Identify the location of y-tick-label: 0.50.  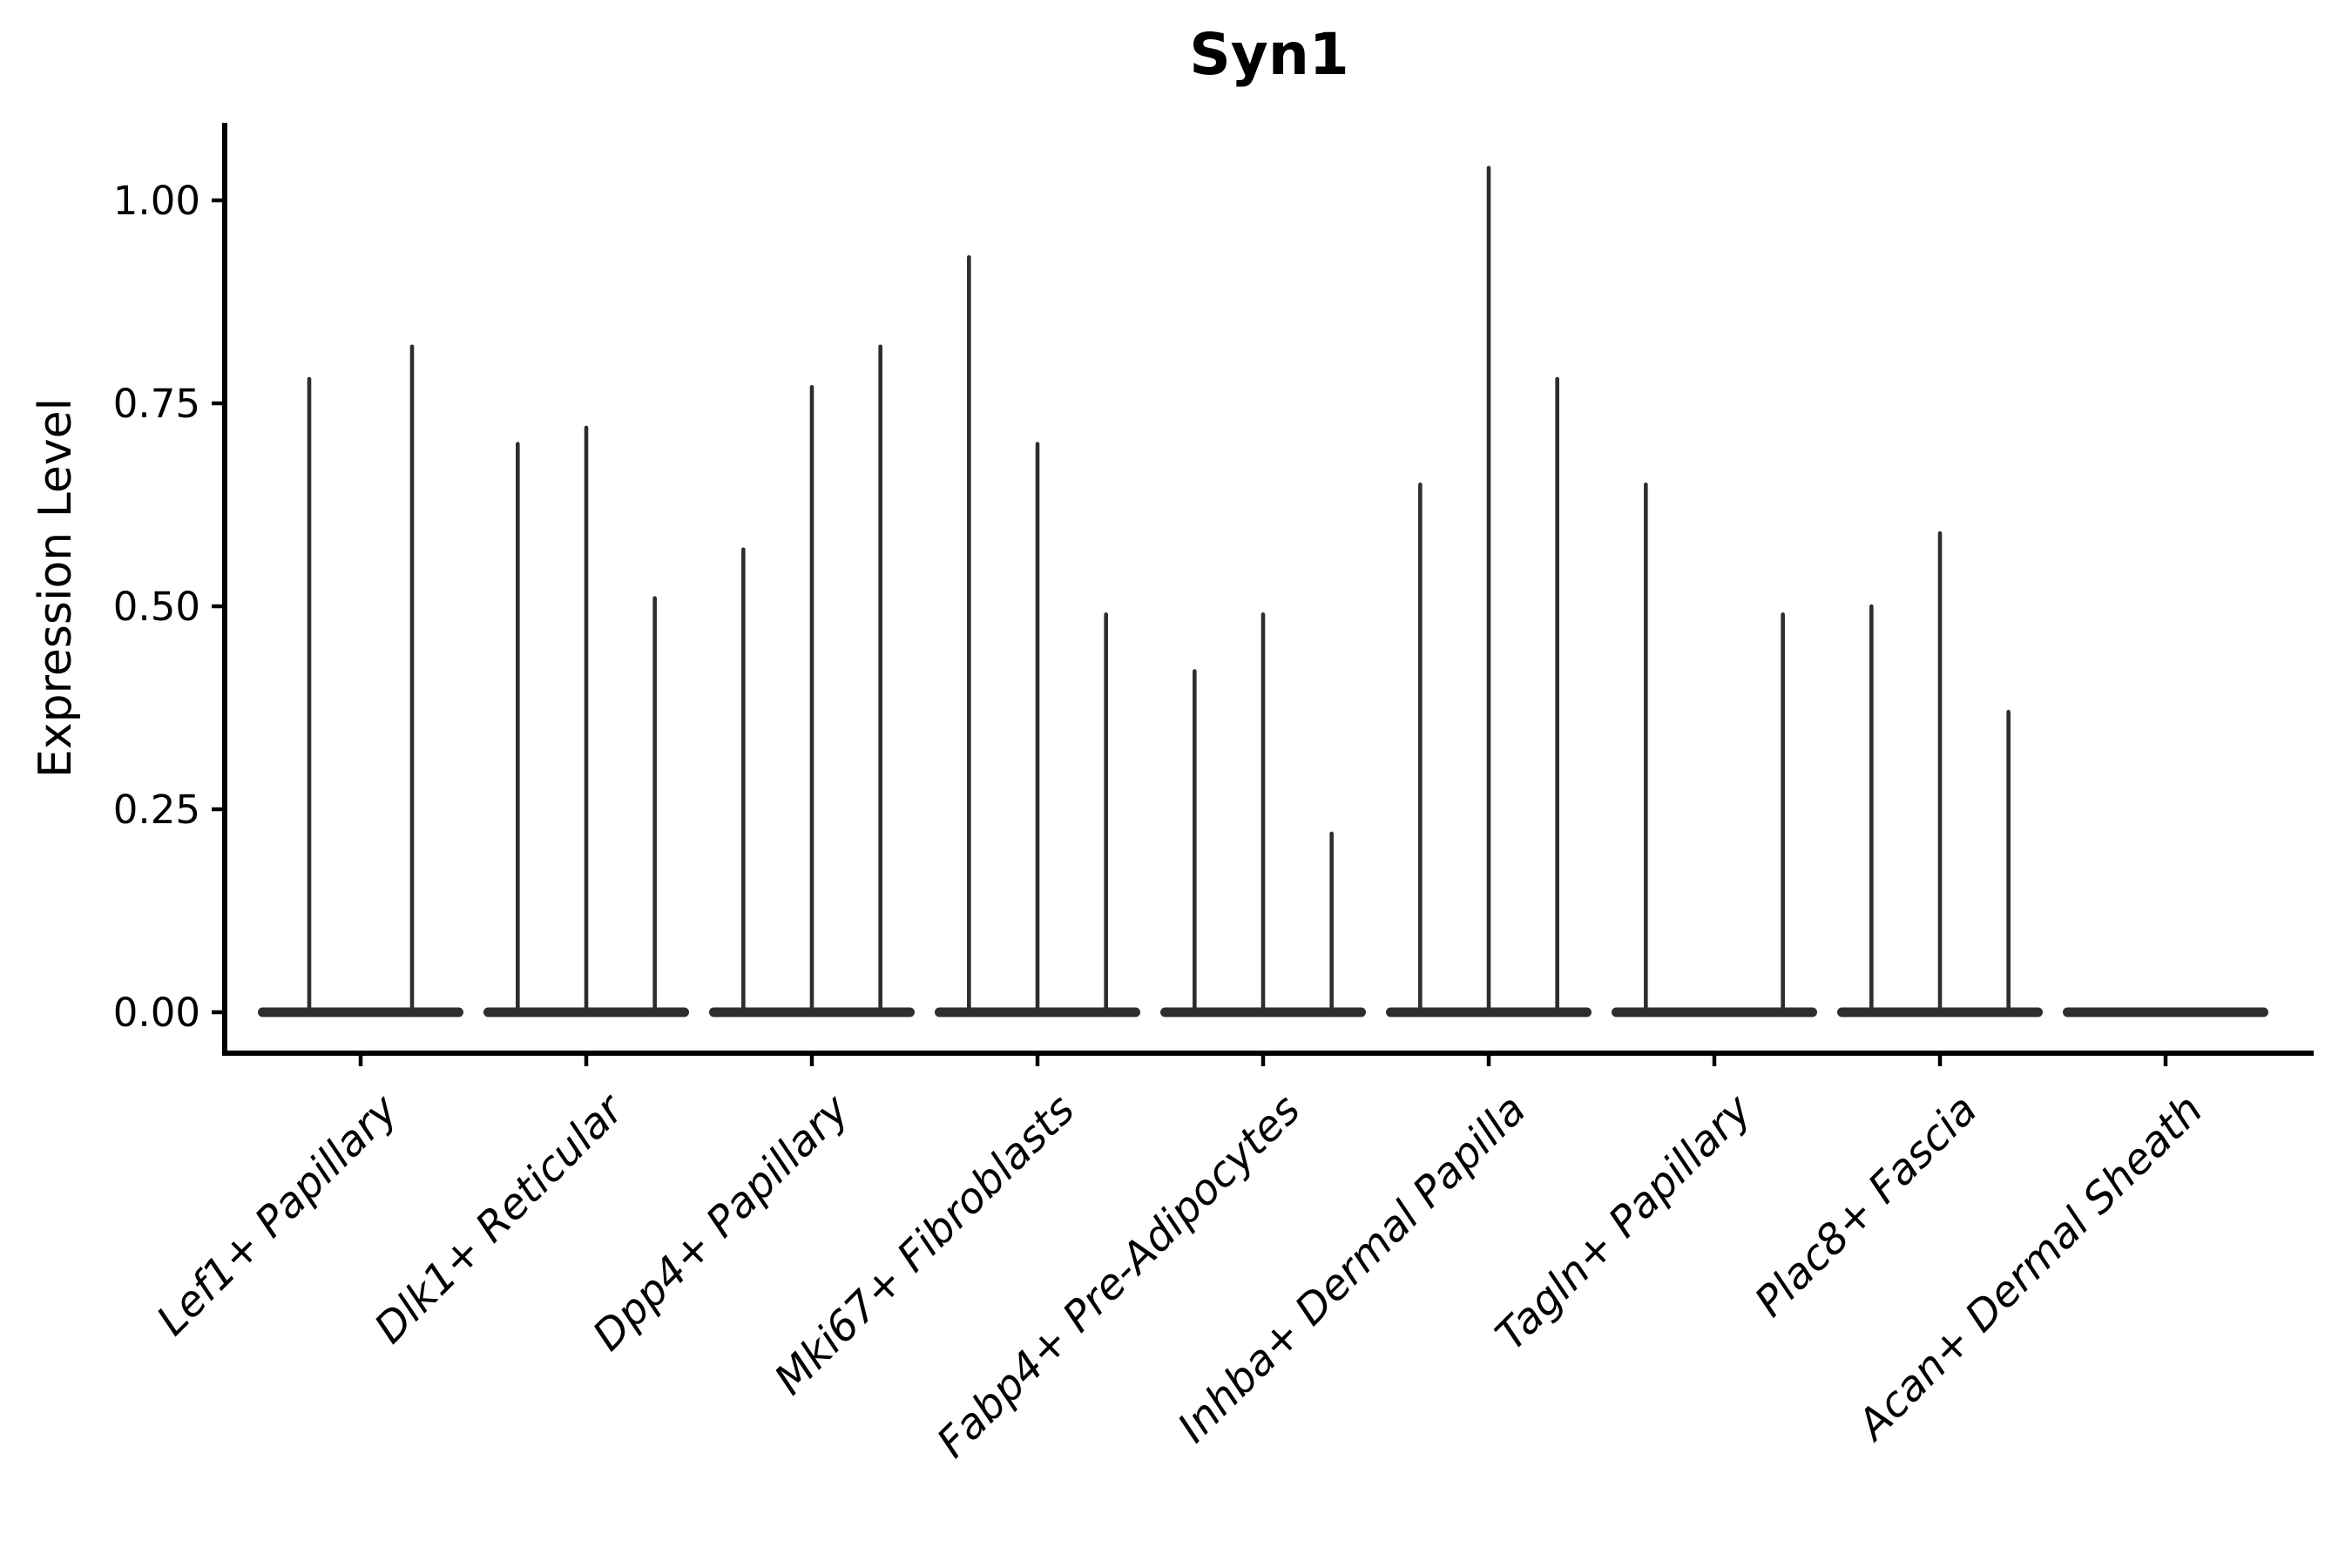
(156, 607).